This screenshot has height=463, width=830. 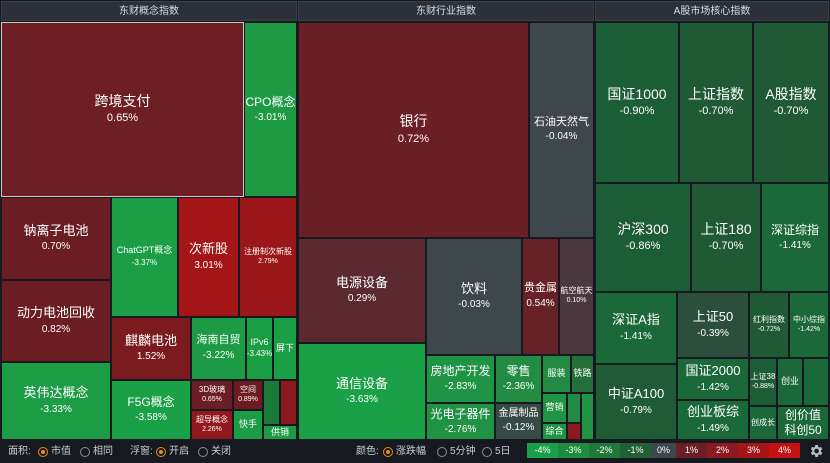 What do you see at coordinates (404, 452) in the screenshot?
I see `color-option-change: 涨跌幅` at bounding box center [404, 452].